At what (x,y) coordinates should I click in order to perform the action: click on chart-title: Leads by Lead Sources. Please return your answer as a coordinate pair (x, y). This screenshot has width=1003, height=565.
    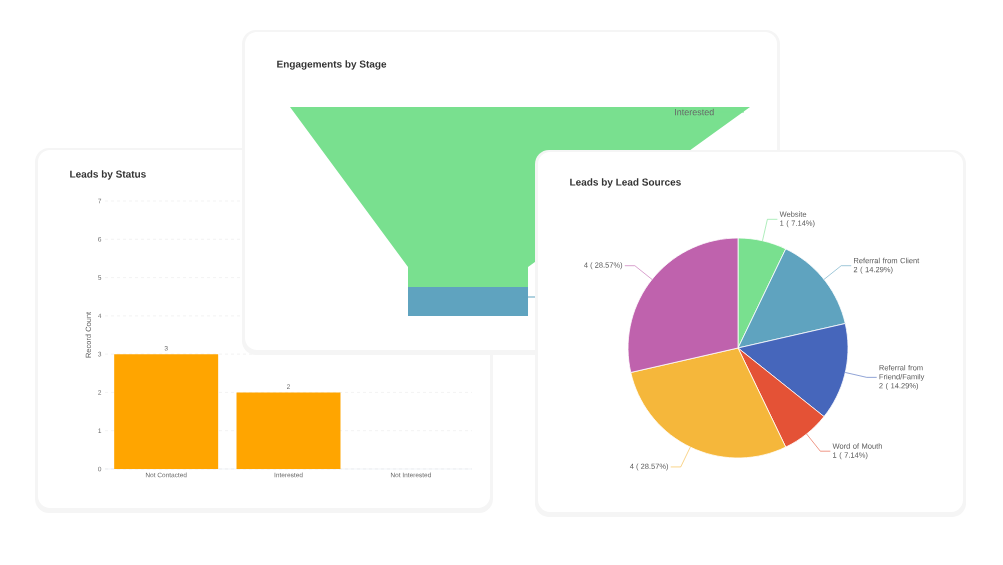
    Looking at the image, I should click on (625, 183).